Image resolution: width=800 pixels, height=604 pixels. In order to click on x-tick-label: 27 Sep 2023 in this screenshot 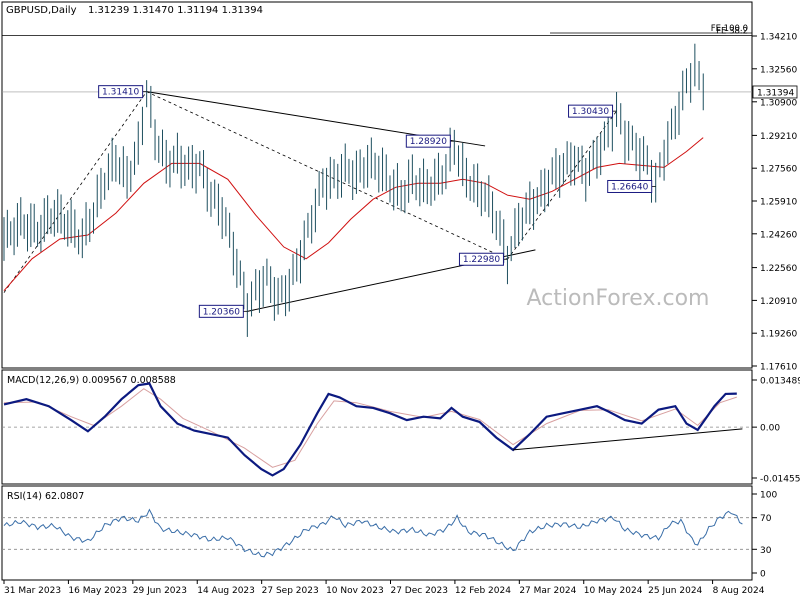, I will do `click(290, 591)`.